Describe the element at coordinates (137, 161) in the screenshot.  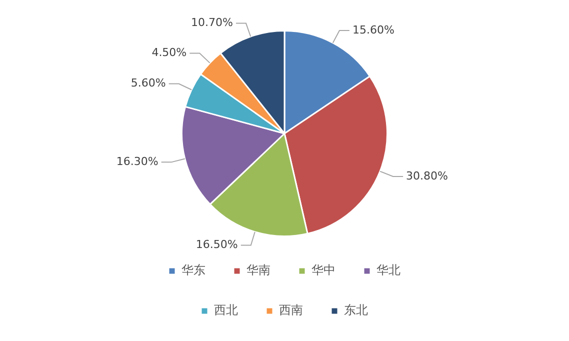
I see `data-label: 16.30%` at that location.